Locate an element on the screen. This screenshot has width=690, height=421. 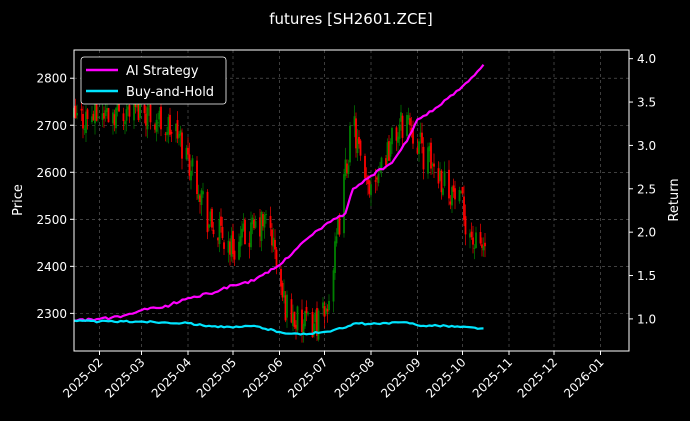
y-tick-label-right: 1.5 is located at coordinates (646, 276).